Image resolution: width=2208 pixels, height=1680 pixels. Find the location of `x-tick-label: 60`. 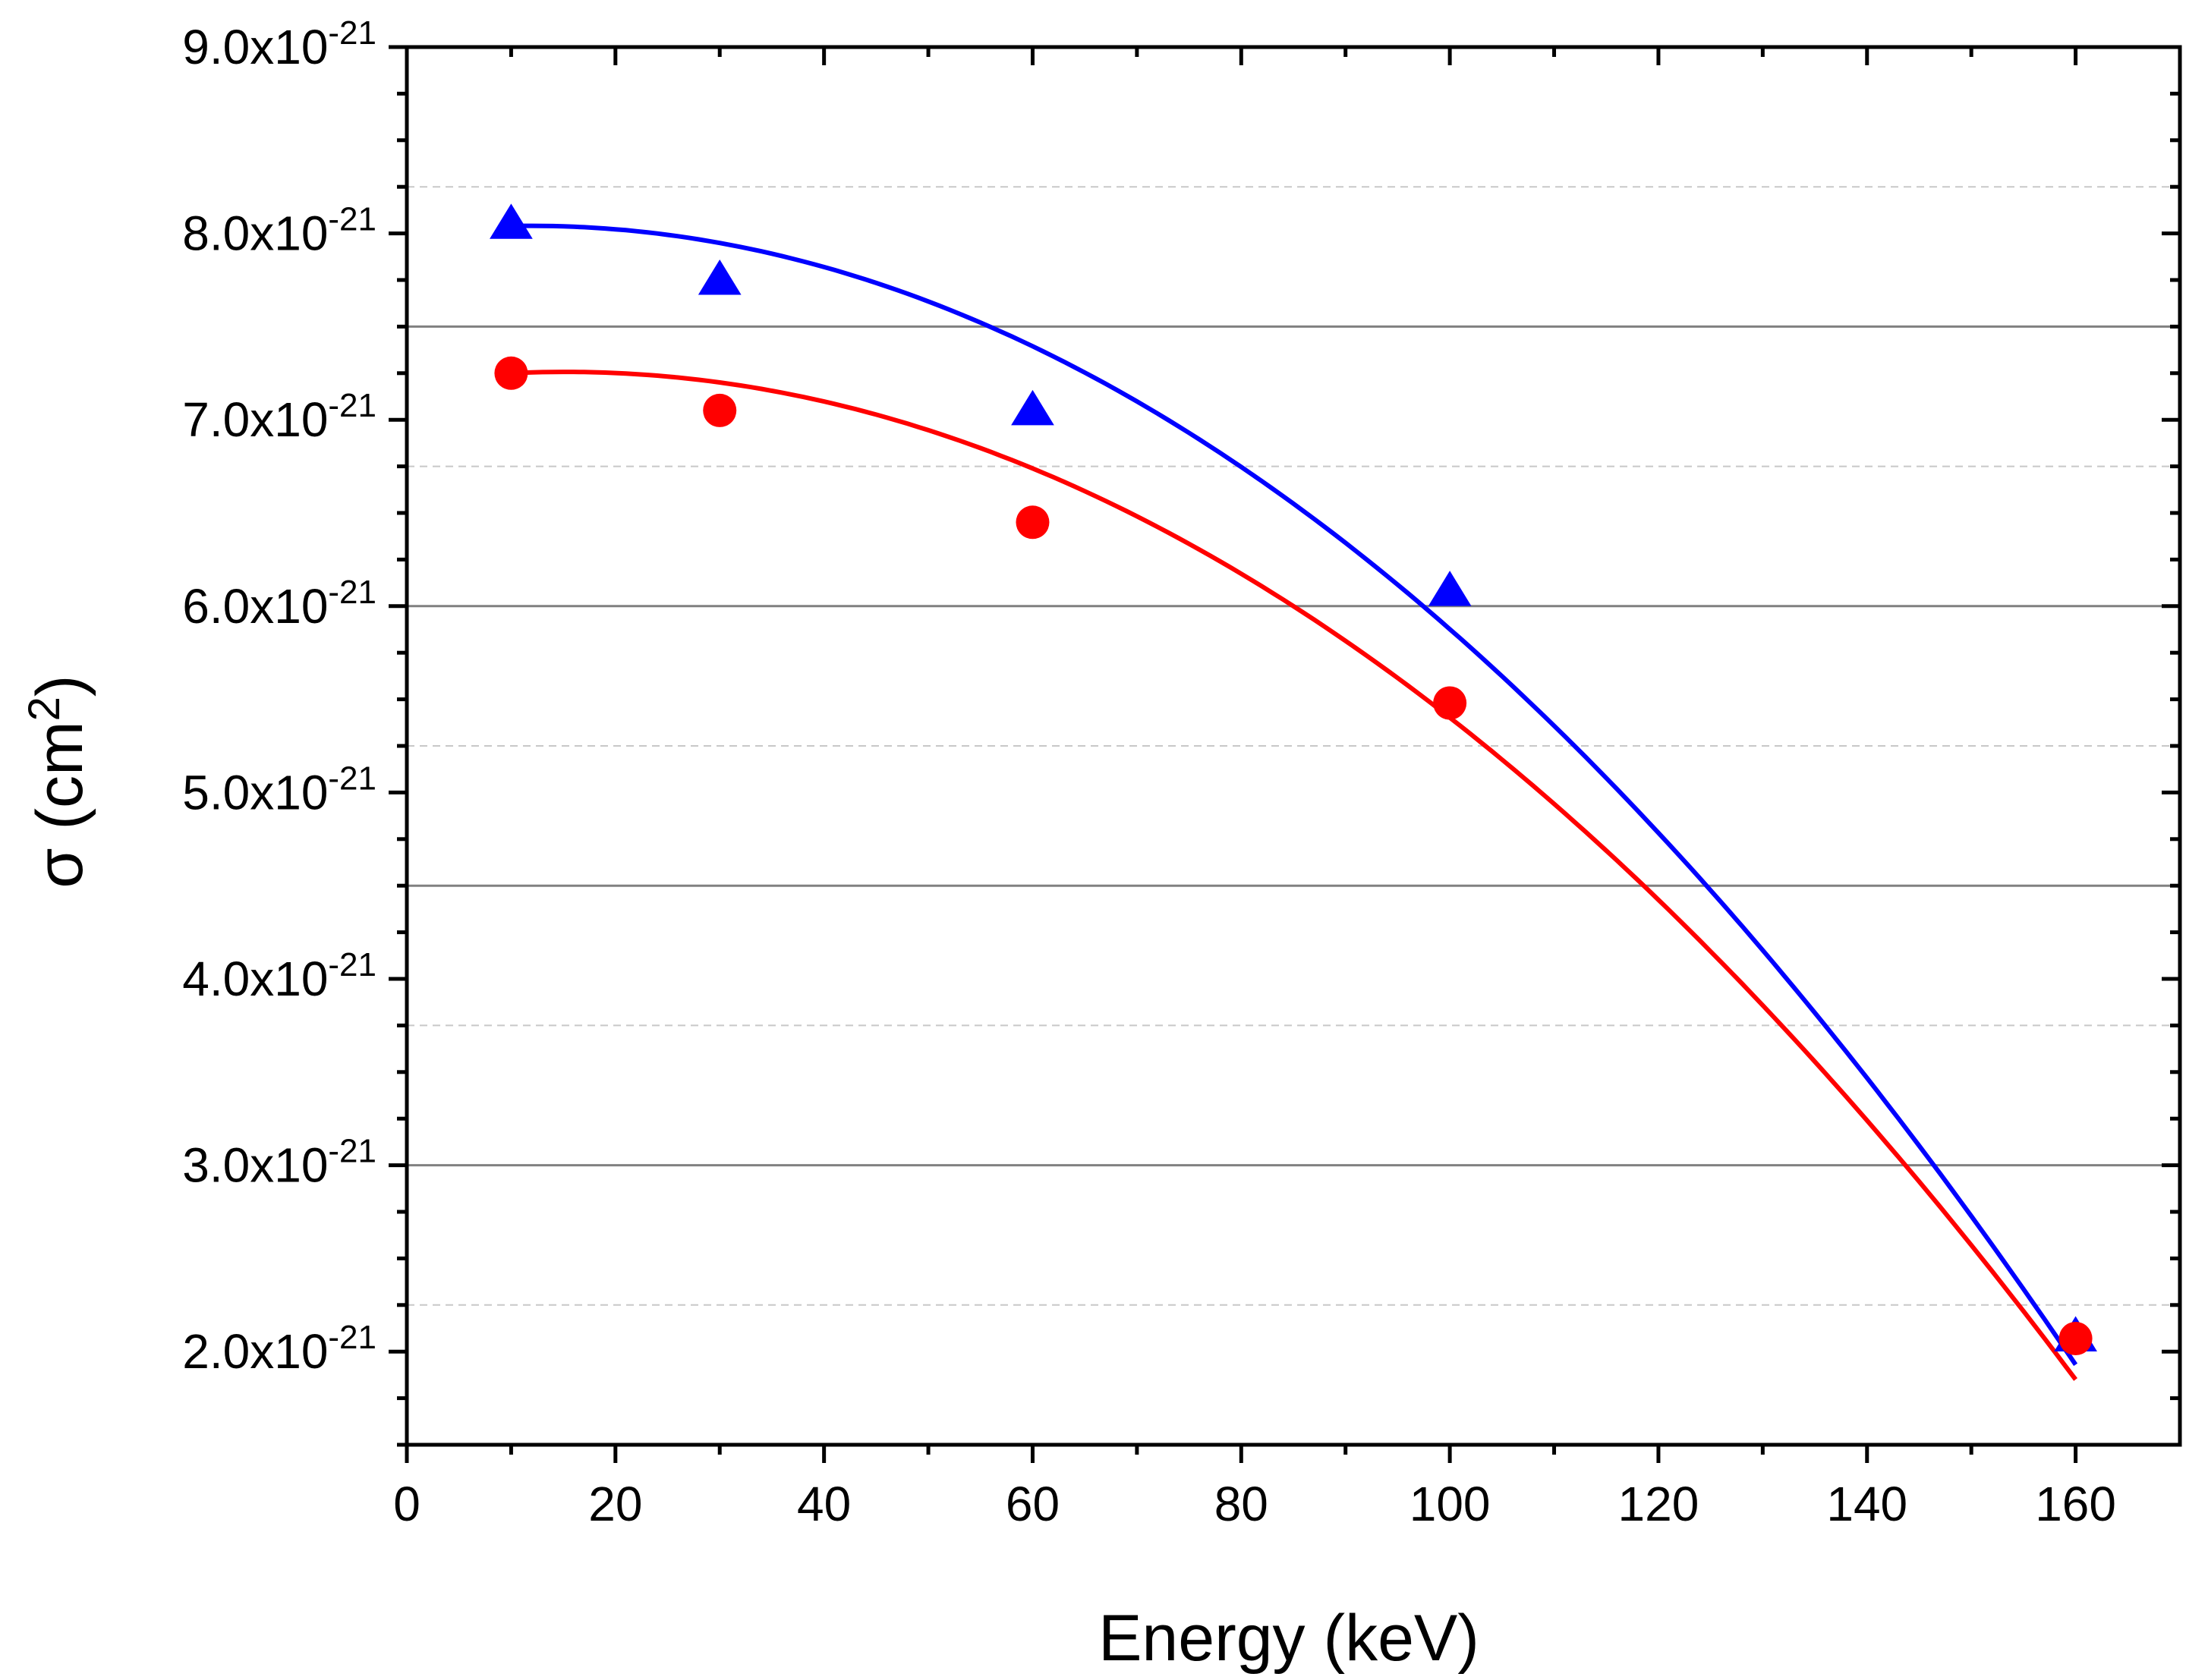

x-tick-label: 60 is located at coordinates (1033, 1504).